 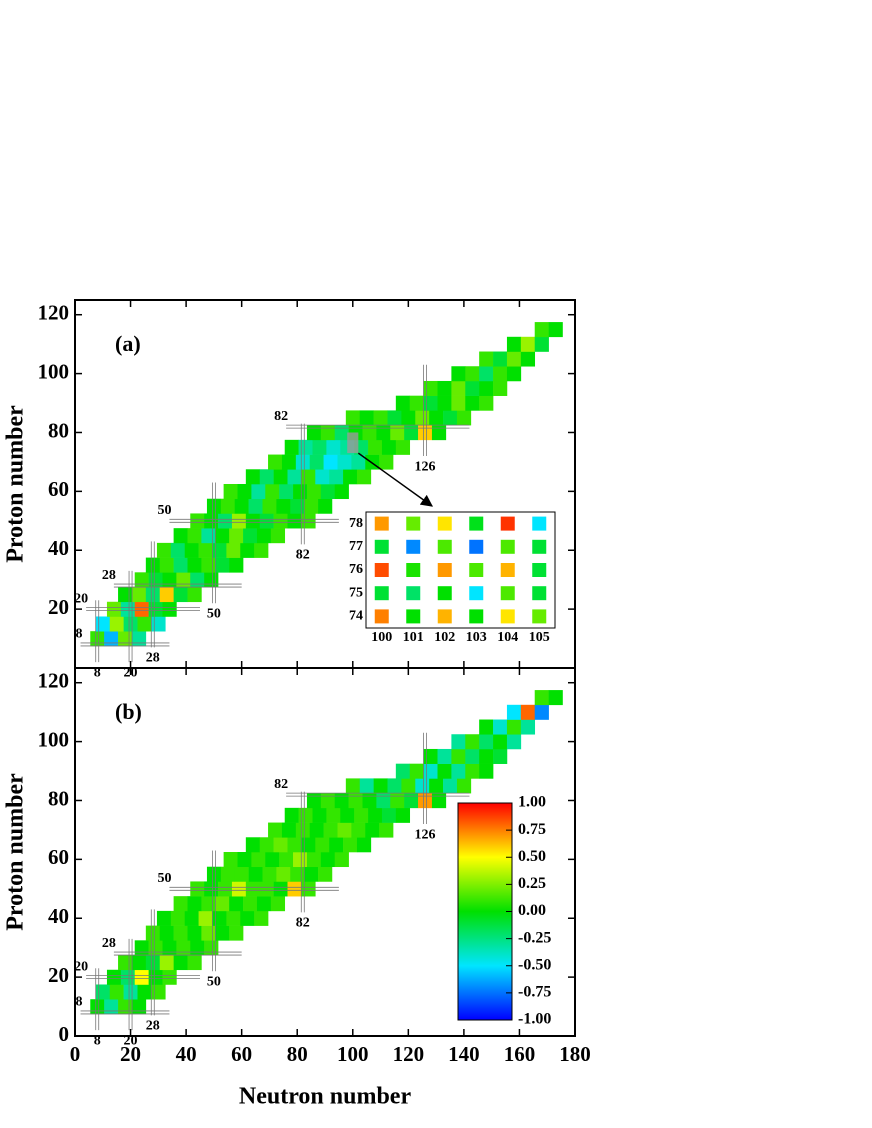 What do you see at coordinates (353, 443) in the screenshot?
I see `inset-marker` at bounding box center [353, 443].